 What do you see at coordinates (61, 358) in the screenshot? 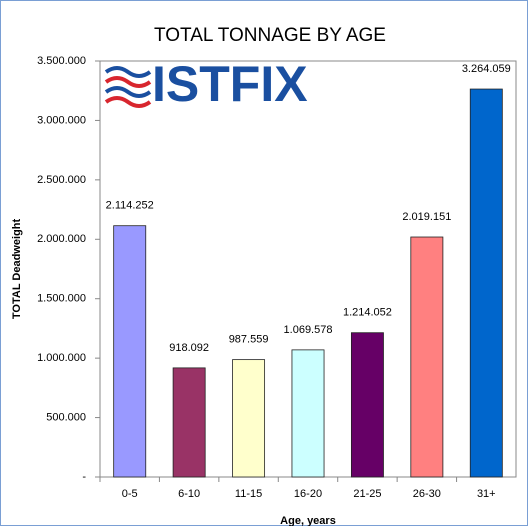
I see `y-tick-label: 1.000.000` at bounding box center [61, 358].